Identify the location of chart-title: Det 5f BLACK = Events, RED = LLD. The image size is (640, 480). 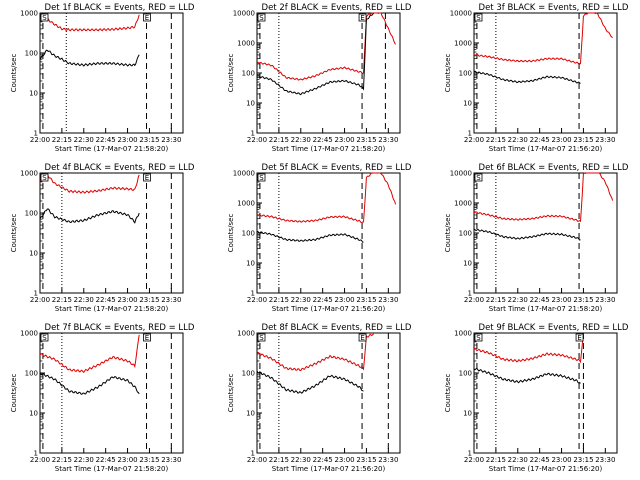
(337, 168).